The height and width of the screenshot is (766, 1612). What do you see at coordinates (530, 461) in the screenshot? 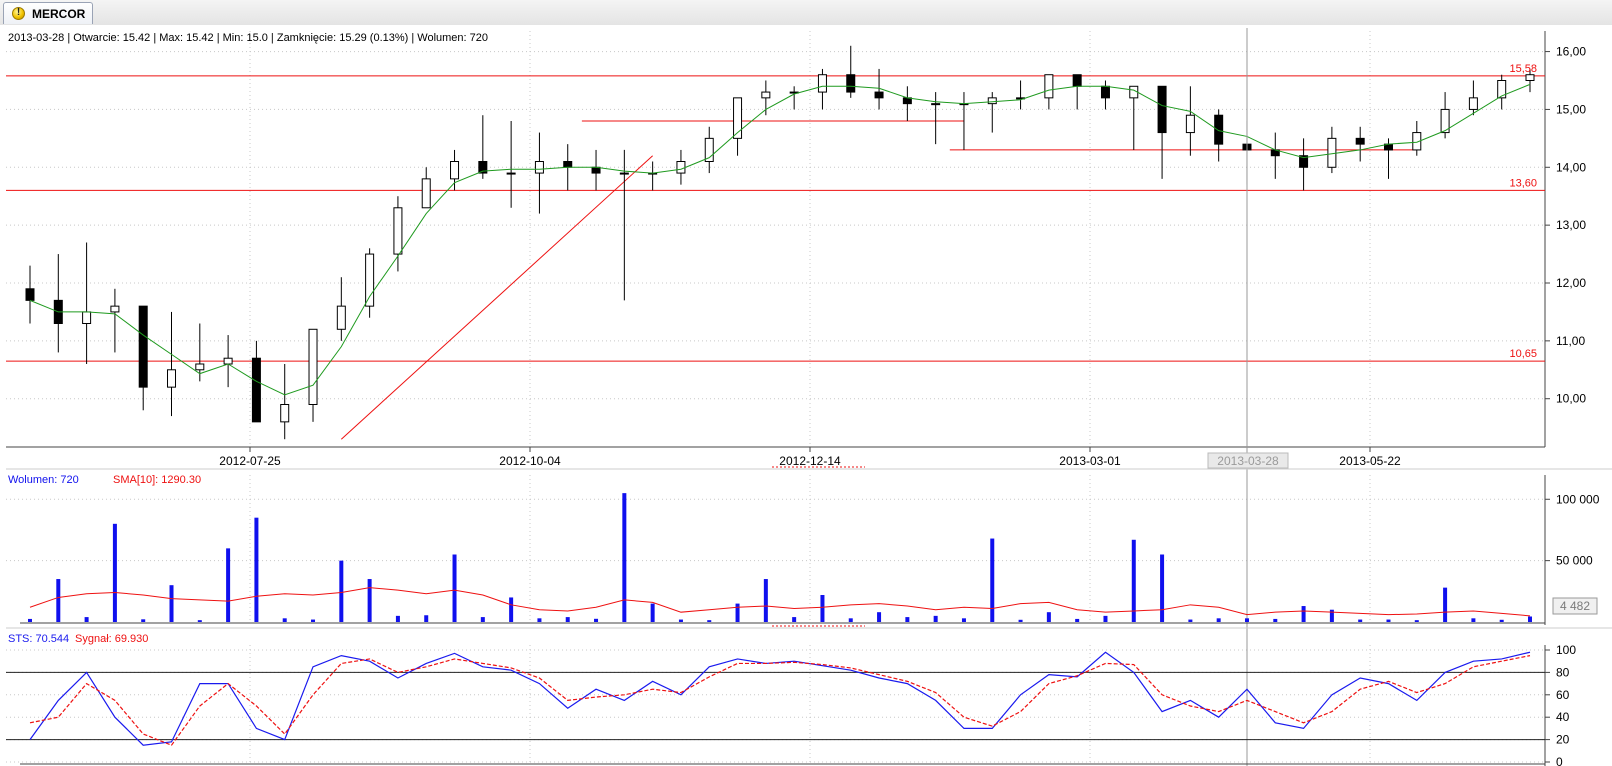
I see `price-x-tick-label: 2012-10-04` at bounding box center [530, 461].